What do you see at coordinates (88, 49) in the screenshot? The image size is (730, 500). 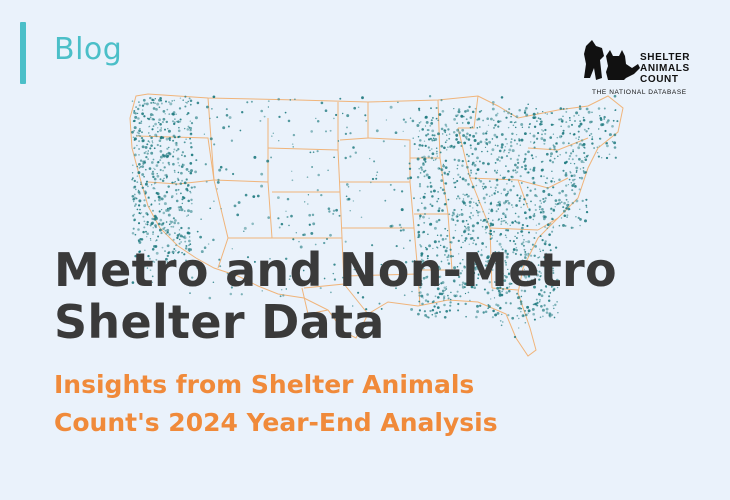 I see `section-label: Blog` at bounding box center [88, 49].